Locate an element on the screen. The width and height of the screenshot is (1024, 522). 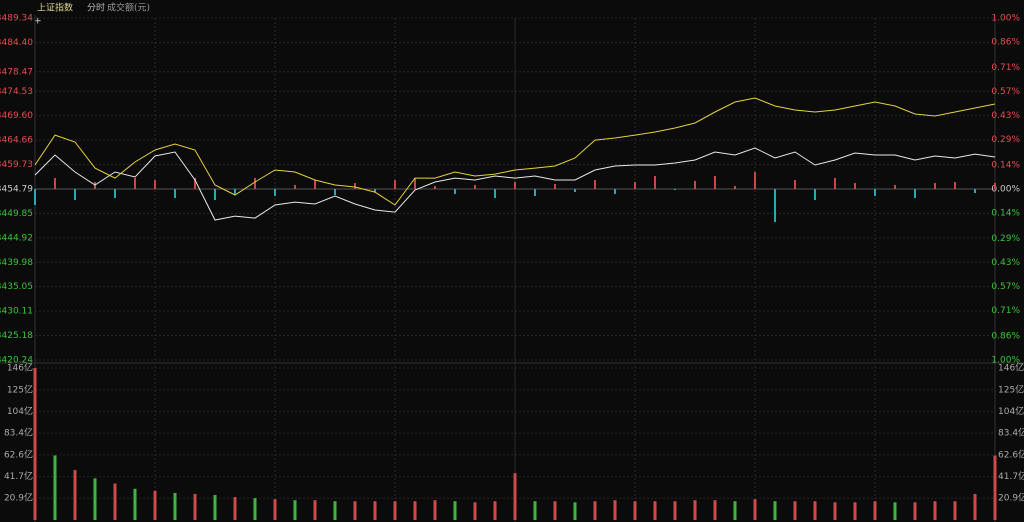
y-tick-label: 3464.66 is located at coordinates (16, 141).